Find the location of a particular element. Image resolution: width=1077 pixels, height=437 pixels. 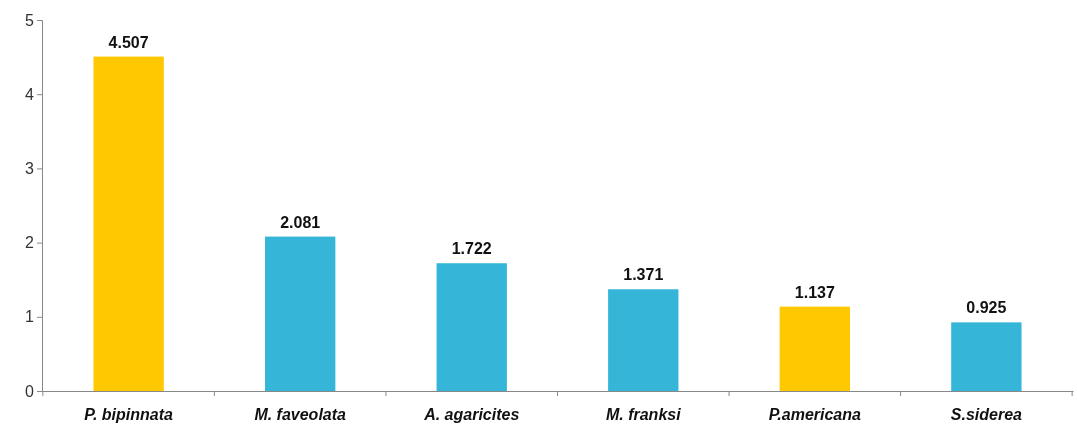

y-tick-label: 1 is located at coordinates (30, 317).